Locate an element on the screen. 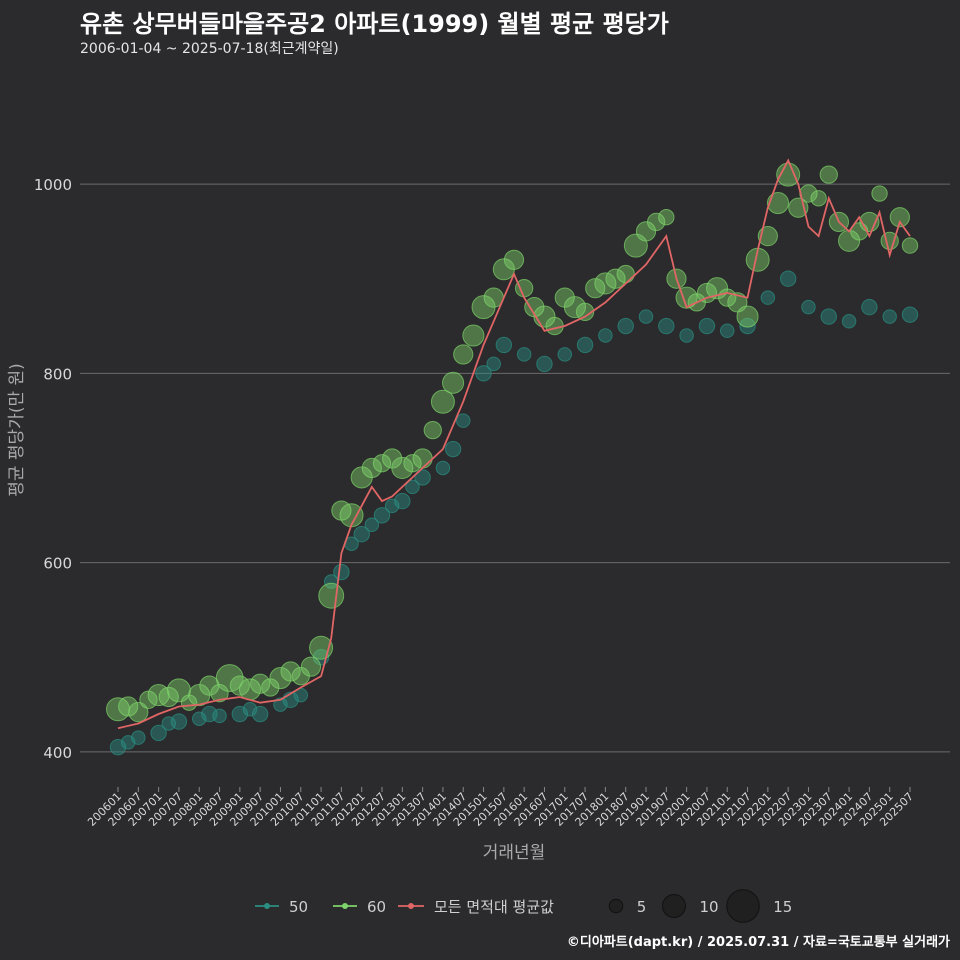  y-axis: 400 600 800 1000 is located at coordinates (53, 469).